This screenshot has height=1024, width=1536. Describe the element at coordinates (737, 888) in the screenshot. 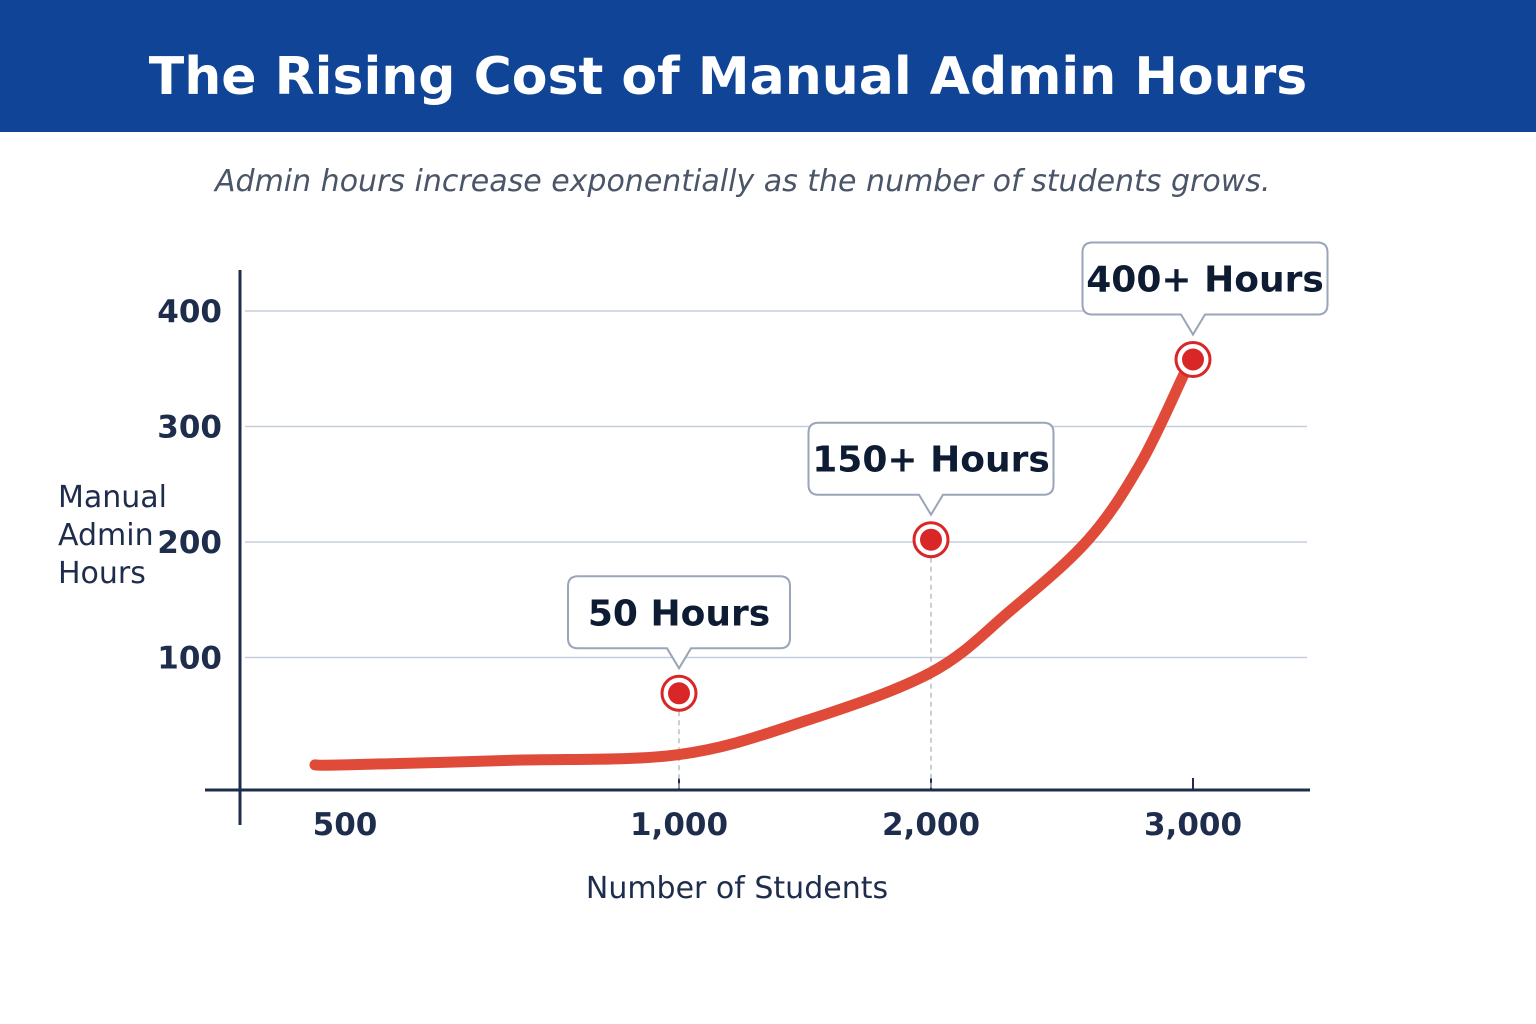

I see `x-axis-title: Number of Students` at that location.